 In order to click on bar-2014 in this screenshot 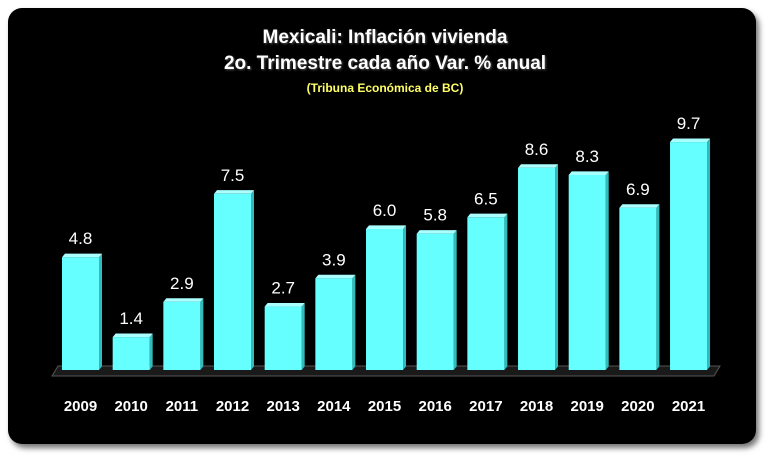, I will do `click(335, 322)`.